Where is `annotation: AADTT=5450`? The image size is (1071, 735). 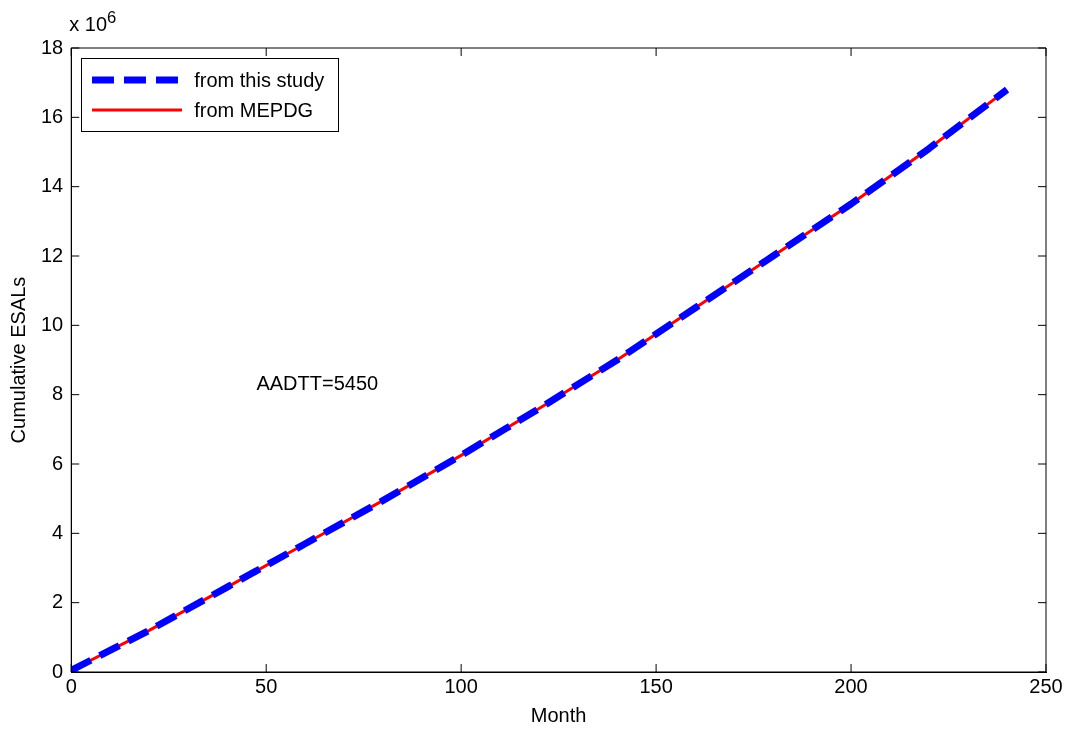 annotation: AADTT=5450 is located at coordinates (317, 384).